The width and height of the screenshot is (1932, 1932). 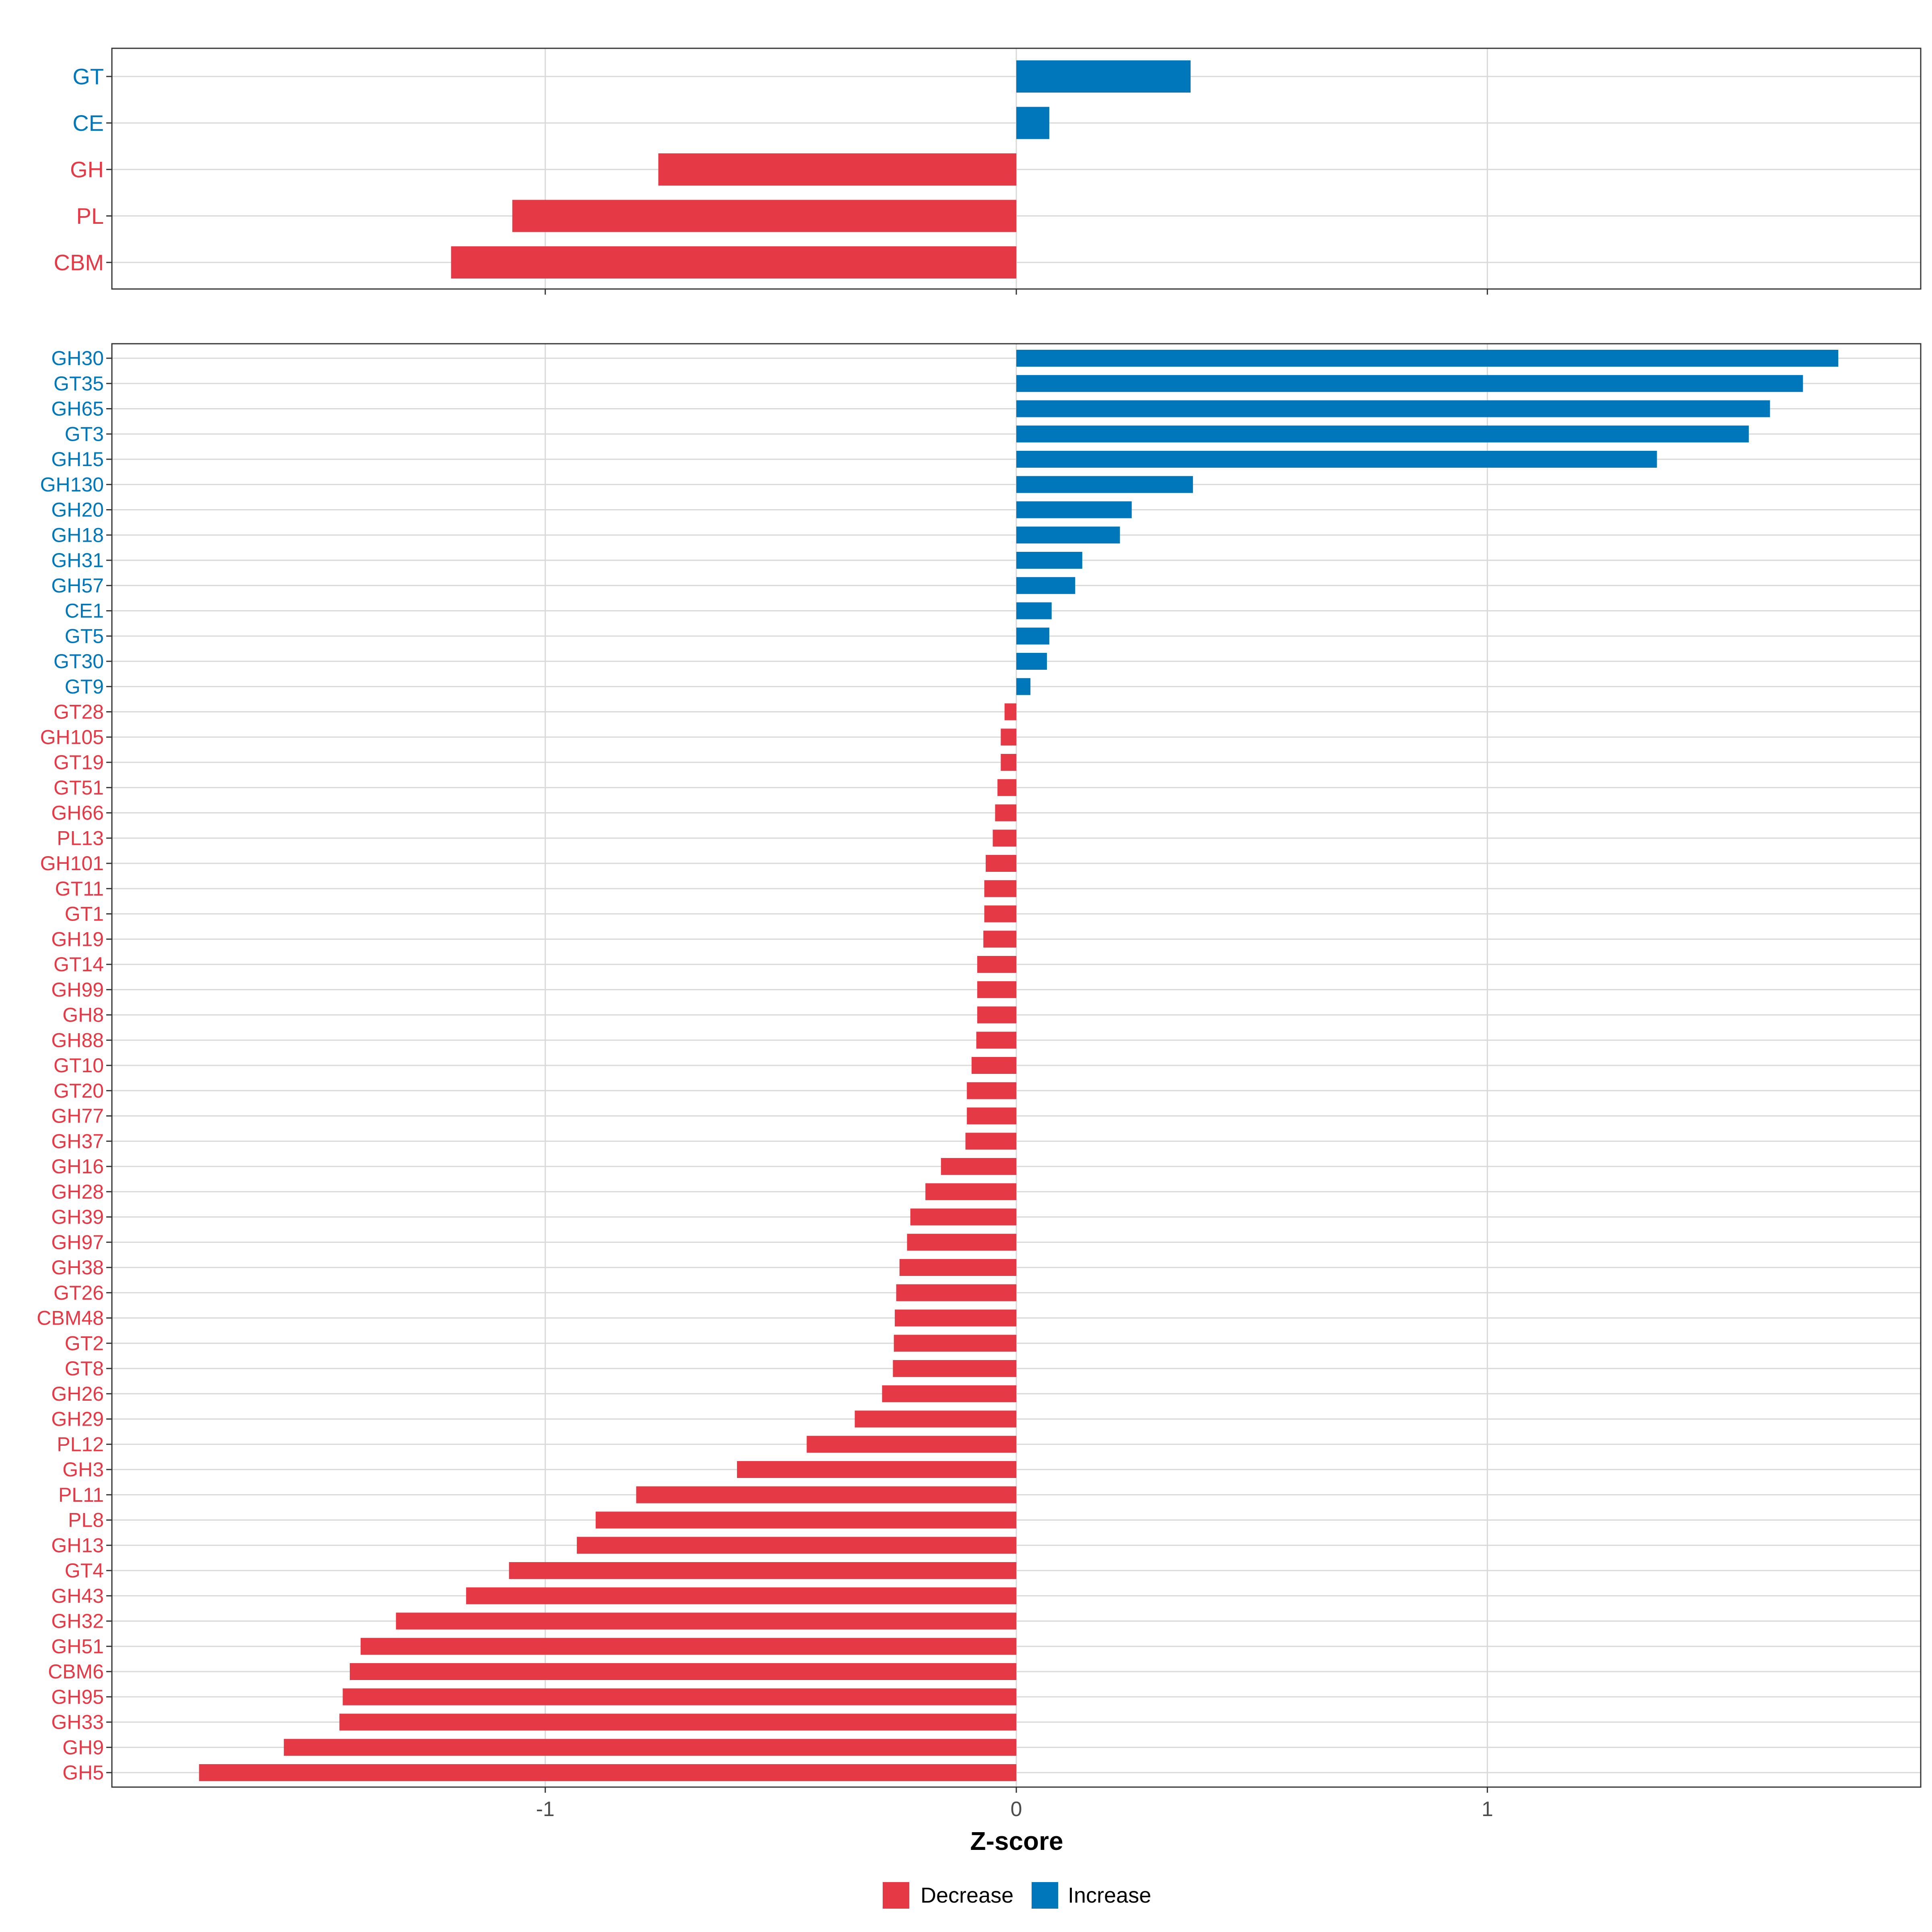 What do you see at coordinates (955, 1318) in the screenshot?
I see `bar-cbm48` at bounding box center [955, 1318].